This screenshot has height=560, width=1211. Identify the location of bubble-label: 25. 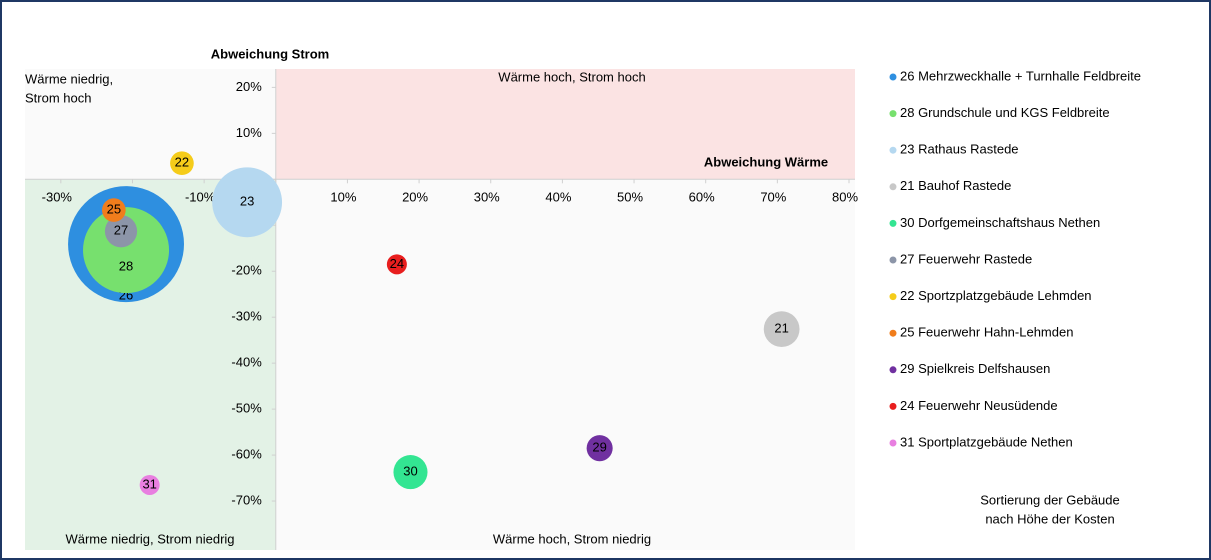
(114, 209).